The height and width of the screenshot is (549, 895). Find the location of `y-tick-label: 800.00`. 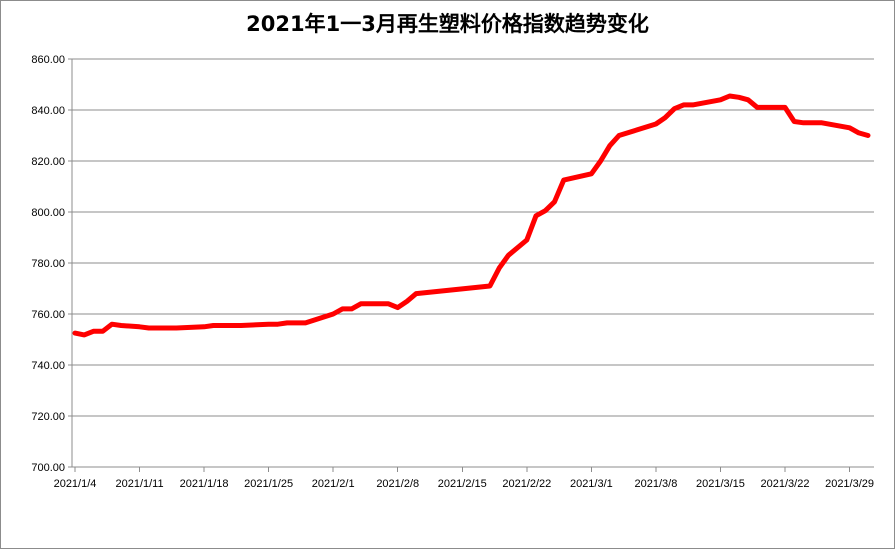

y-tick-label: 800.00 is located at coordinates (48, 213).